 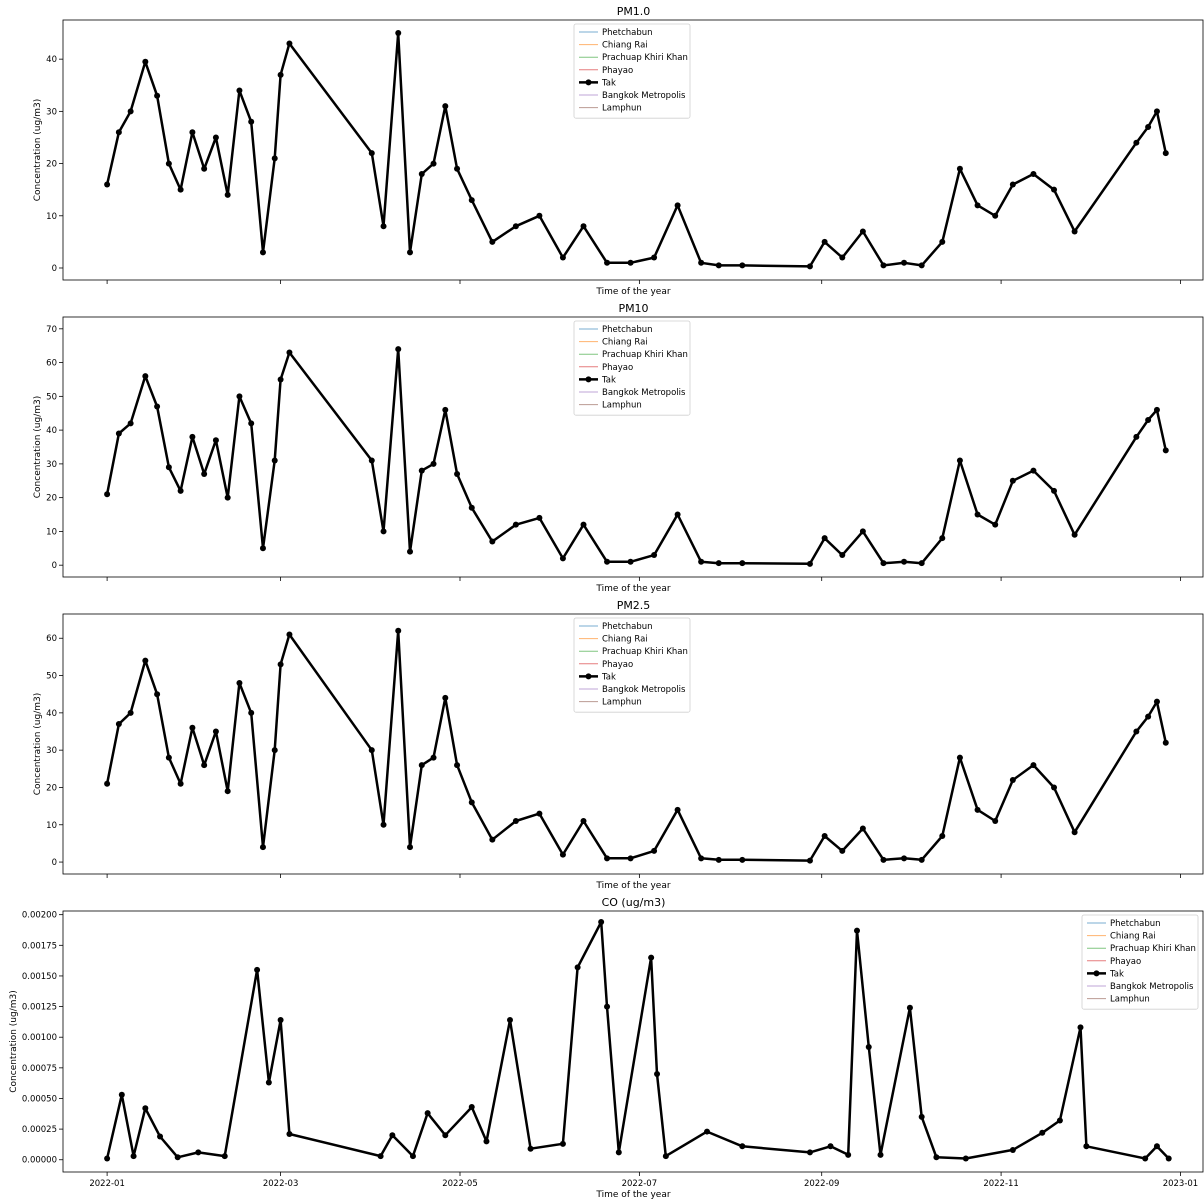 I want to click on y-tick-label: 20, so click(x=51, y=788).